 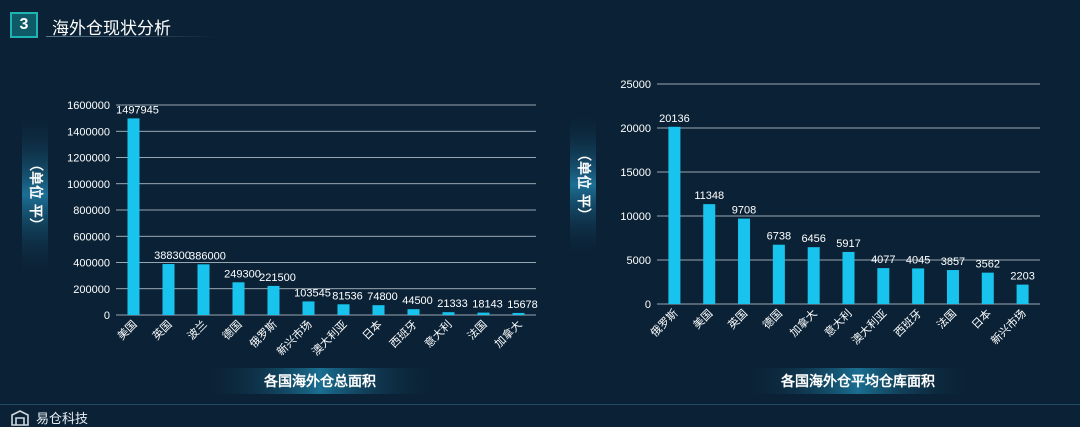 What do you see at coordinates (540, 404) in the screenshot?
I see `footer-divider` at bounding box center [540, 404].